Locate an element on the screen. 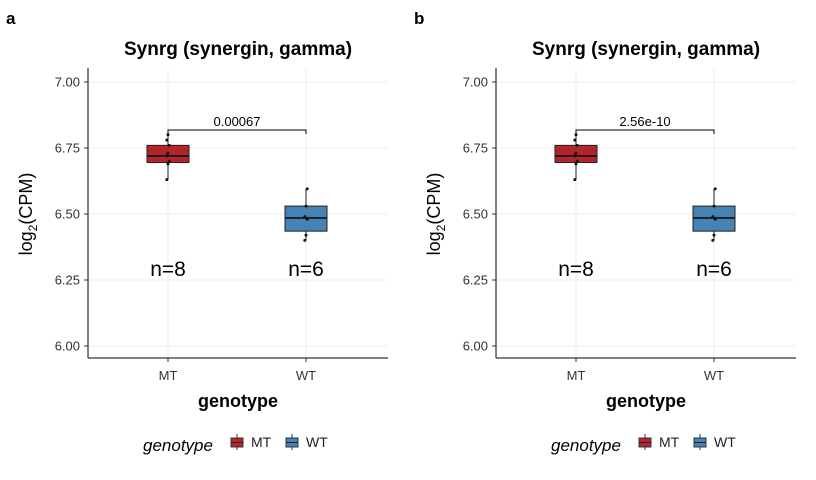 Image resolution: width=816 pixels, height=480 pixels. panel-letter: a is located at coordinates (11, 18).